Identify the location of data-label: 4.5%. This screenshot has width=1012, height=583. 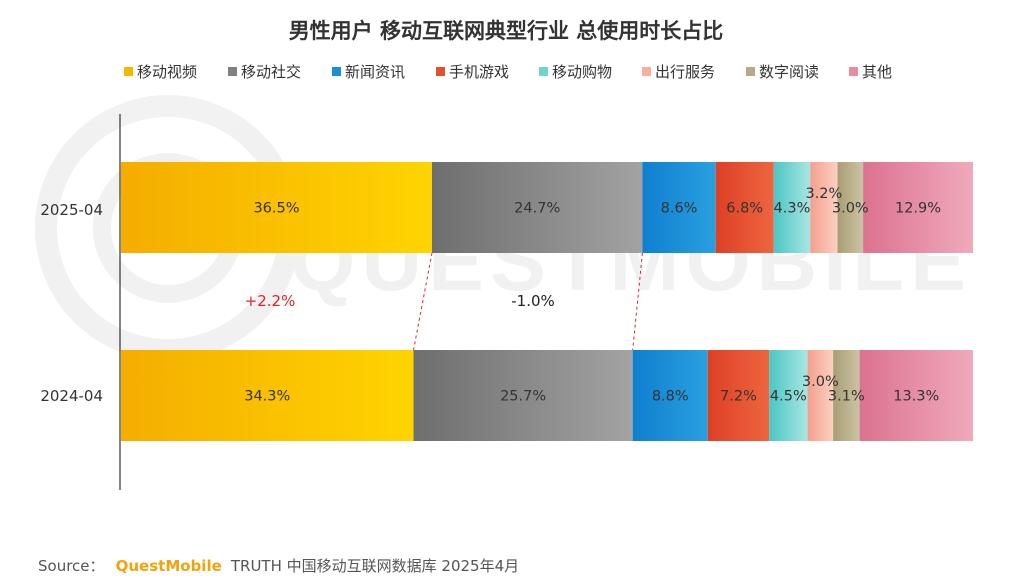
(788, 397).